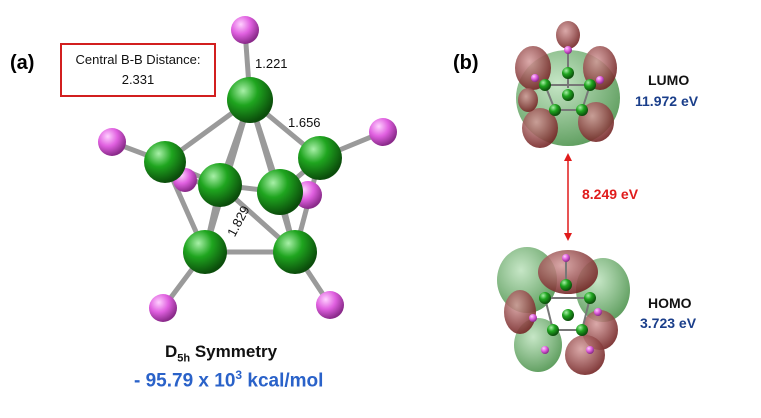 The width and height of the screenshot is (761, 418). Describe the element at coordinates (304, 122) in the screenshot. I see `bond-length-b-b-cap: 1.656` at that location.